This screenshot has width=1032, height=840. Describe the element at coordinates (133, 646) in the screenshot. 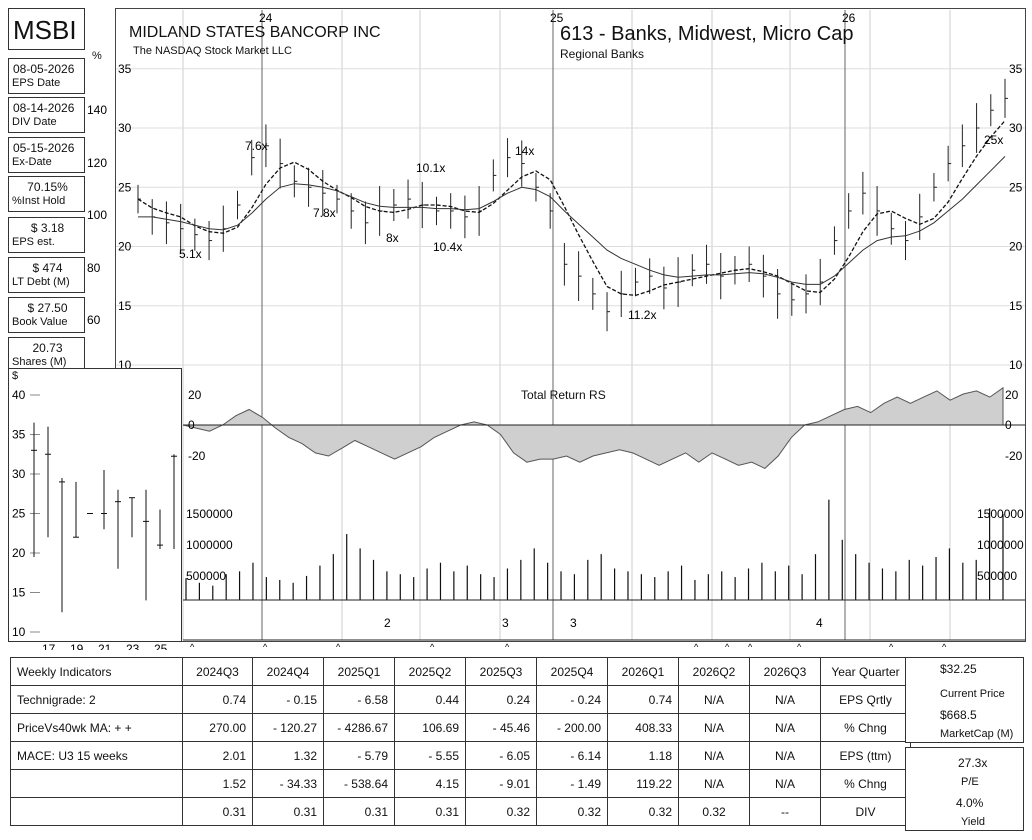

I see `annual-x-tick: 23` at that location.